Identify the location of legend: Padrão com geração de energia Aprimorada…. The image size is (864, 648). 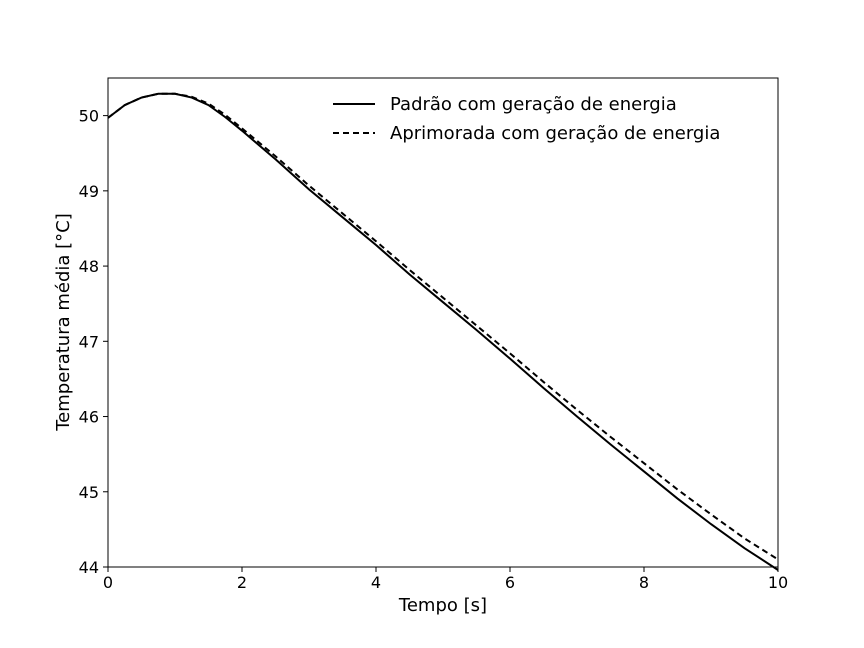
(526, 119).